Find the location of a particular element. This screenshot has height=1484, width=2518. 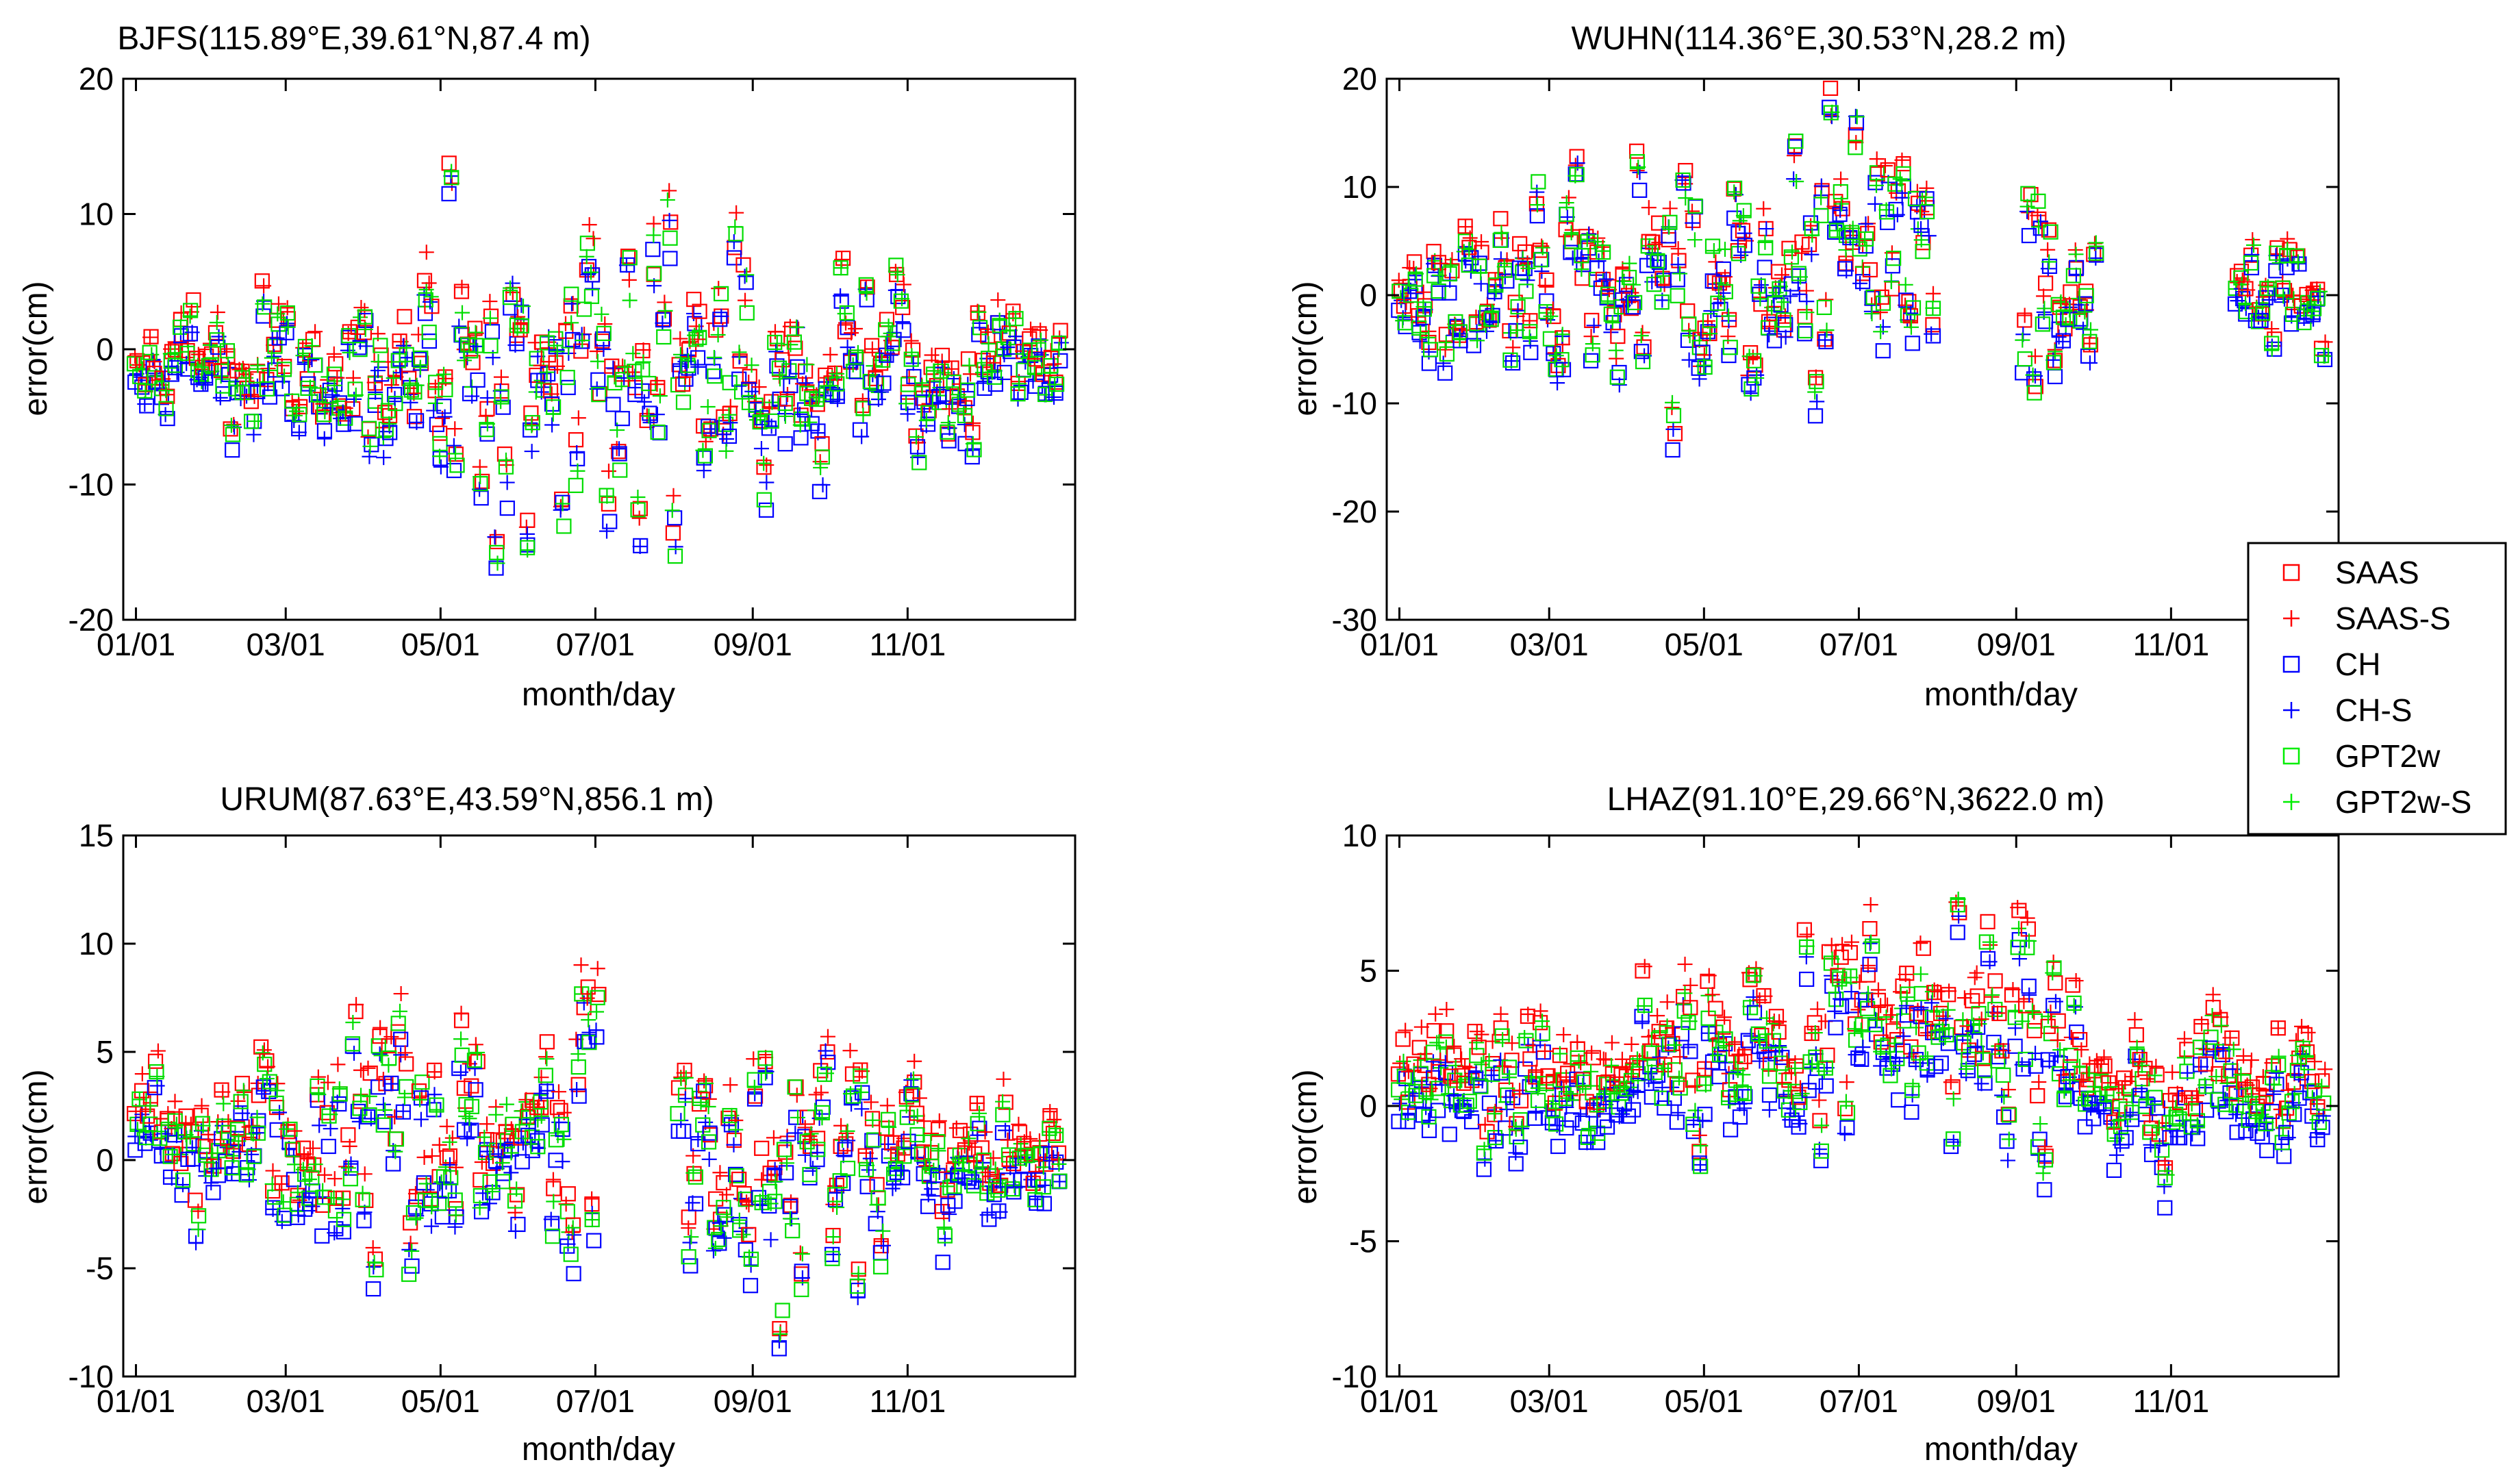

chart-title: LHAZ(91.10°E,29.66°N,3622.0 m) is located at coordinates (1856, 799).